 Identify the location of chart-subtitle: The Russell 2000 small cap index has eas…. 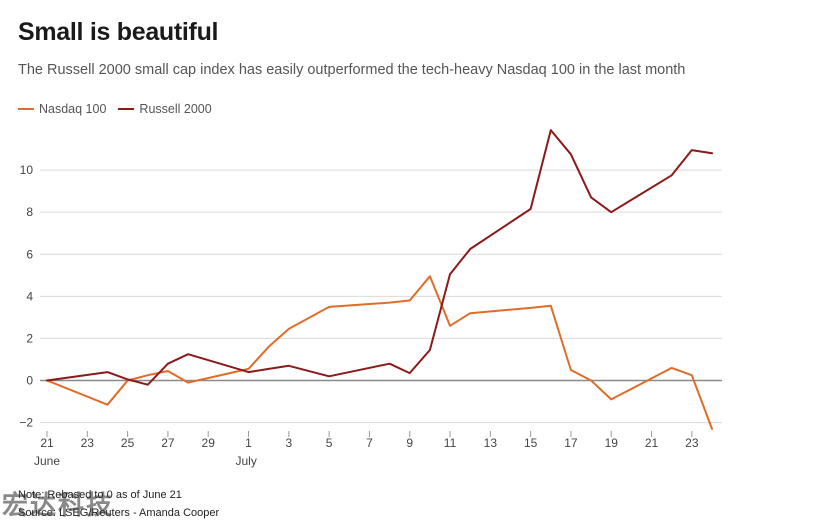
(352, 70).